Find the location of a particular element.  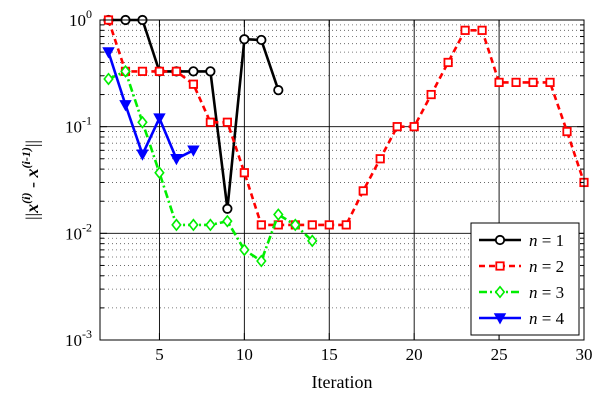

y-tick-label: 10⁻² is located at coordinates (78, 231).